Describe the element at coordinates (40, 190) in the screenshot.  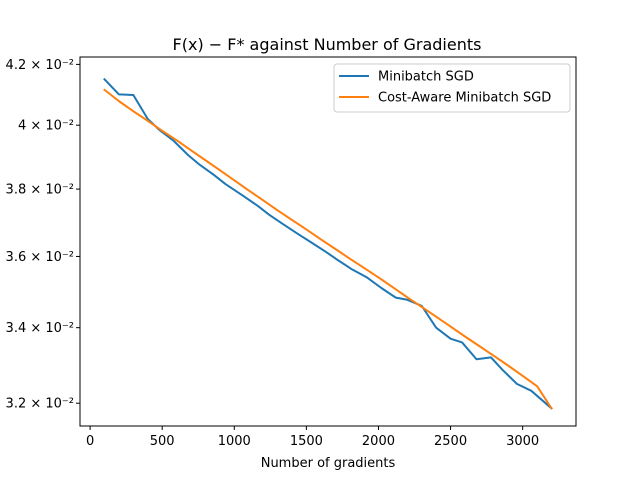
I see `y-tick-label: 3.8 × 10⁻²` at that location.